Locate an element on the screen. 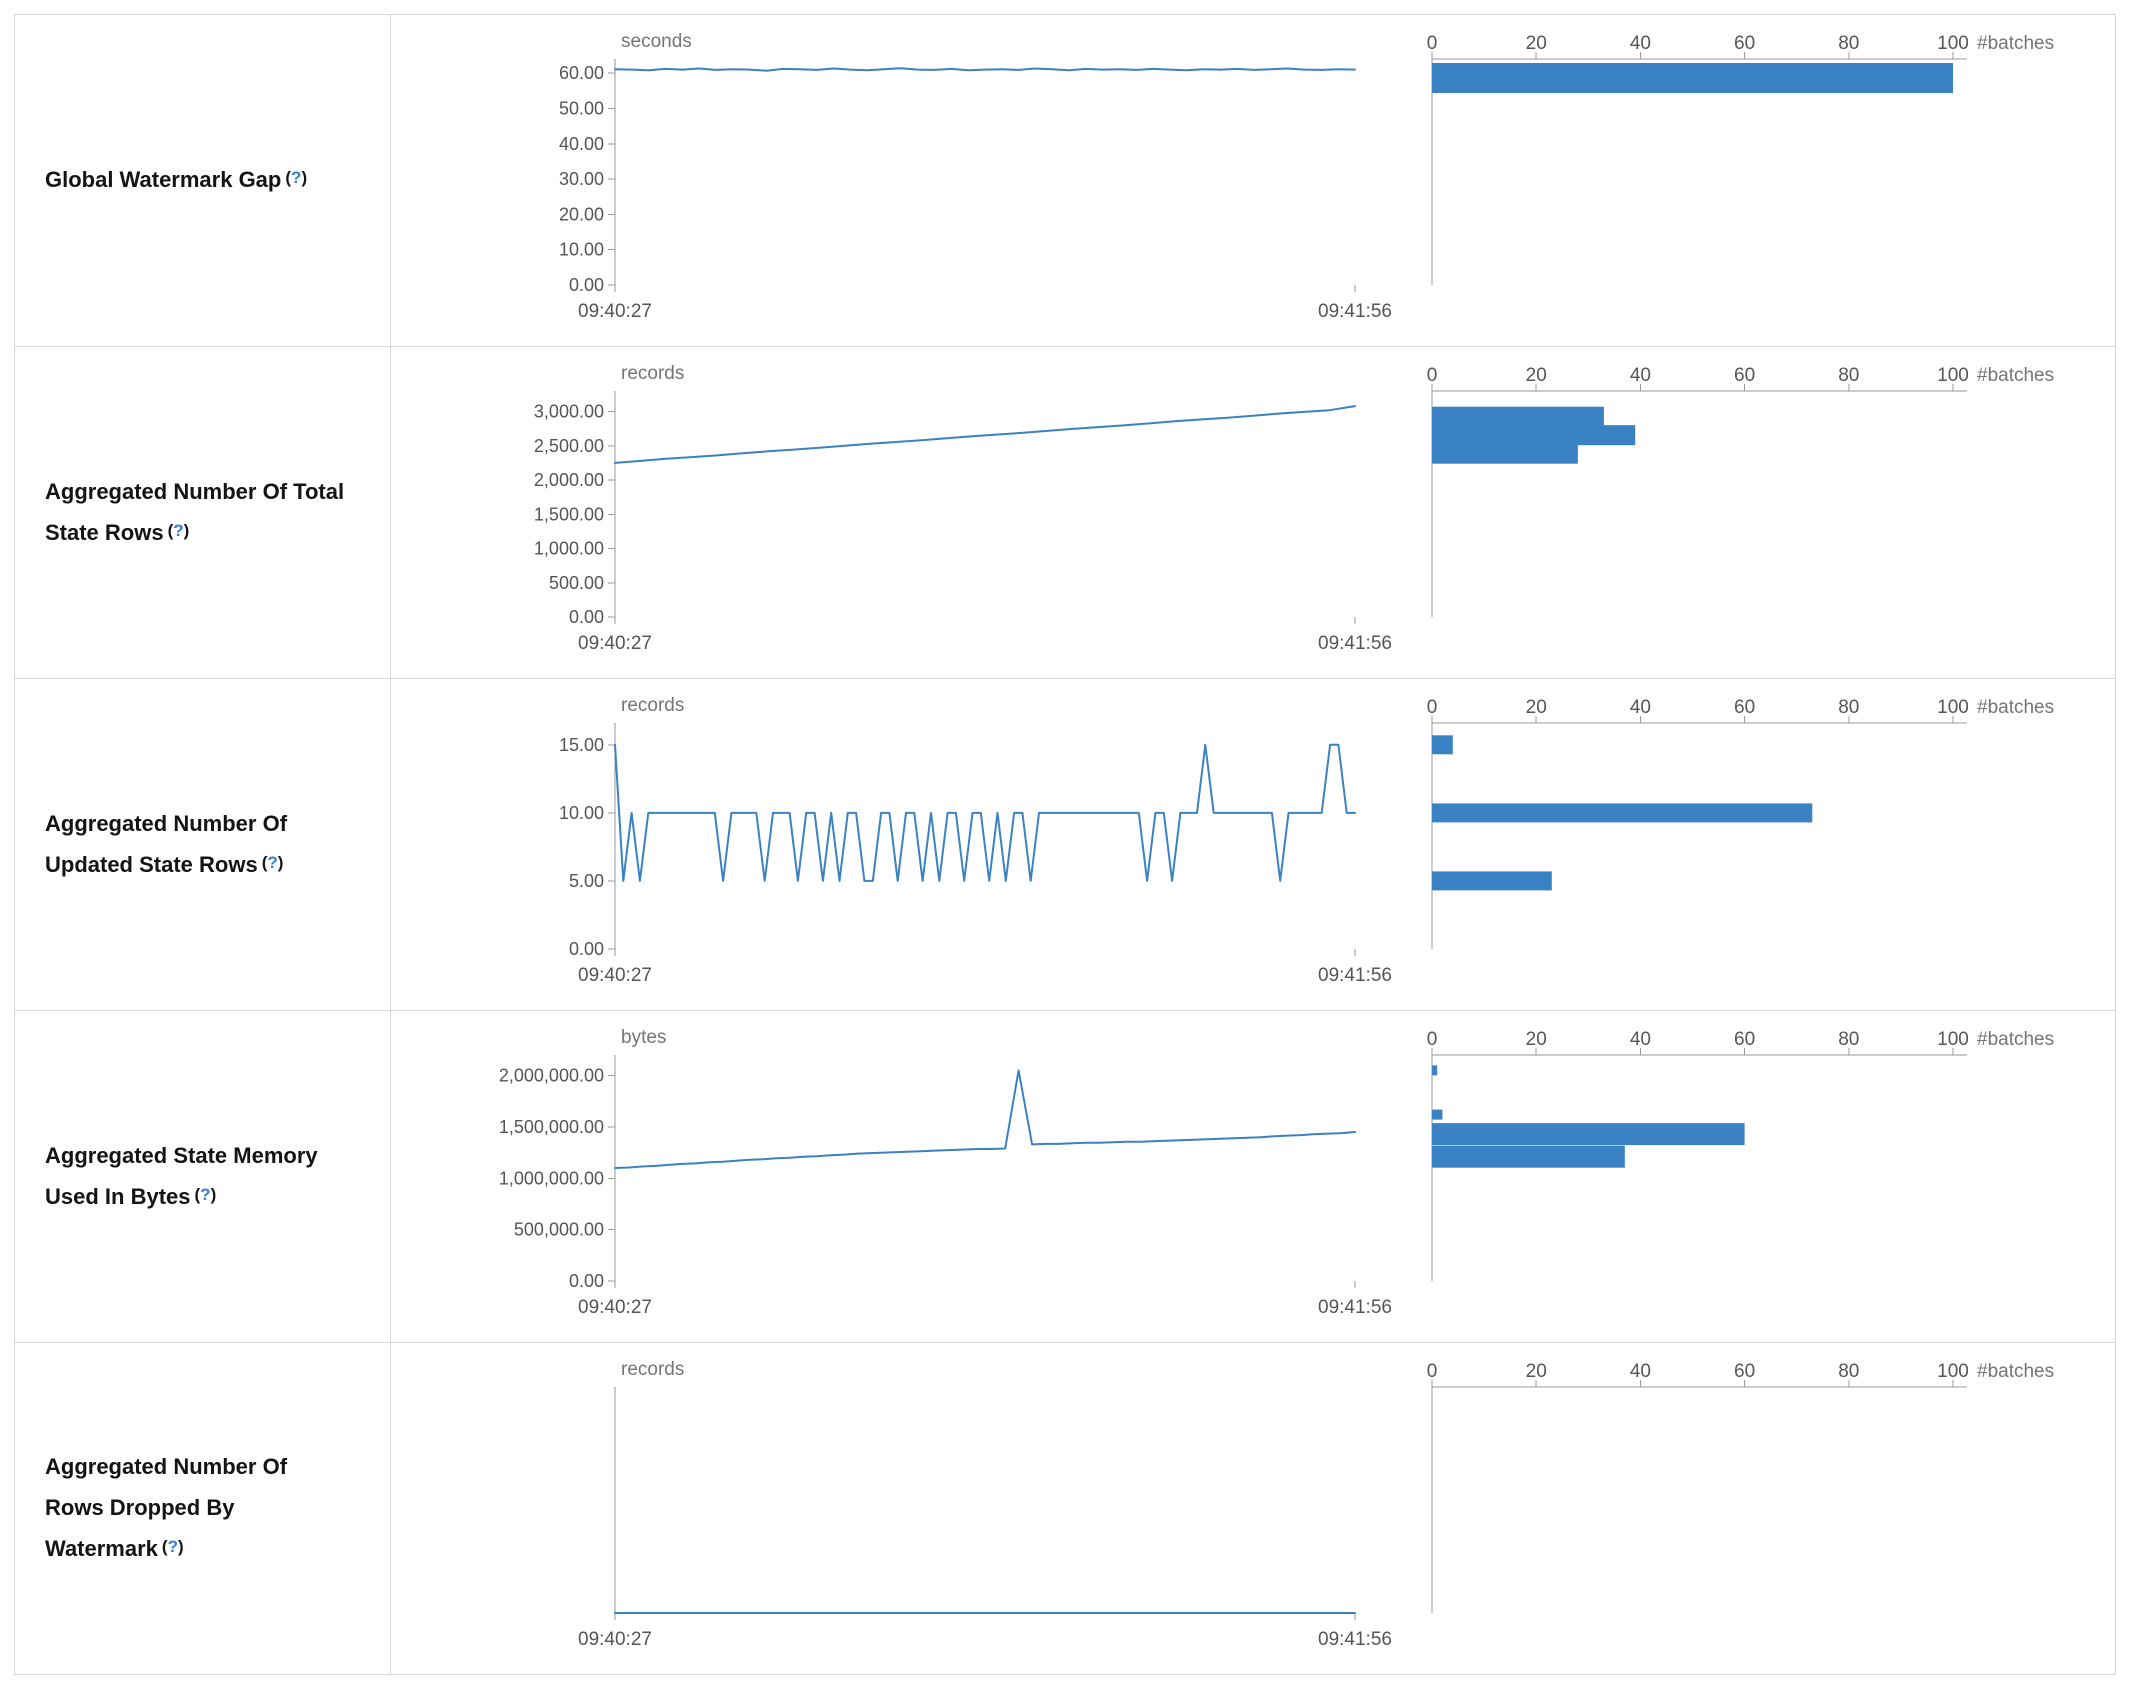  y-tick-label: 1,500,000.00 is located at coordinates (551, 1127).